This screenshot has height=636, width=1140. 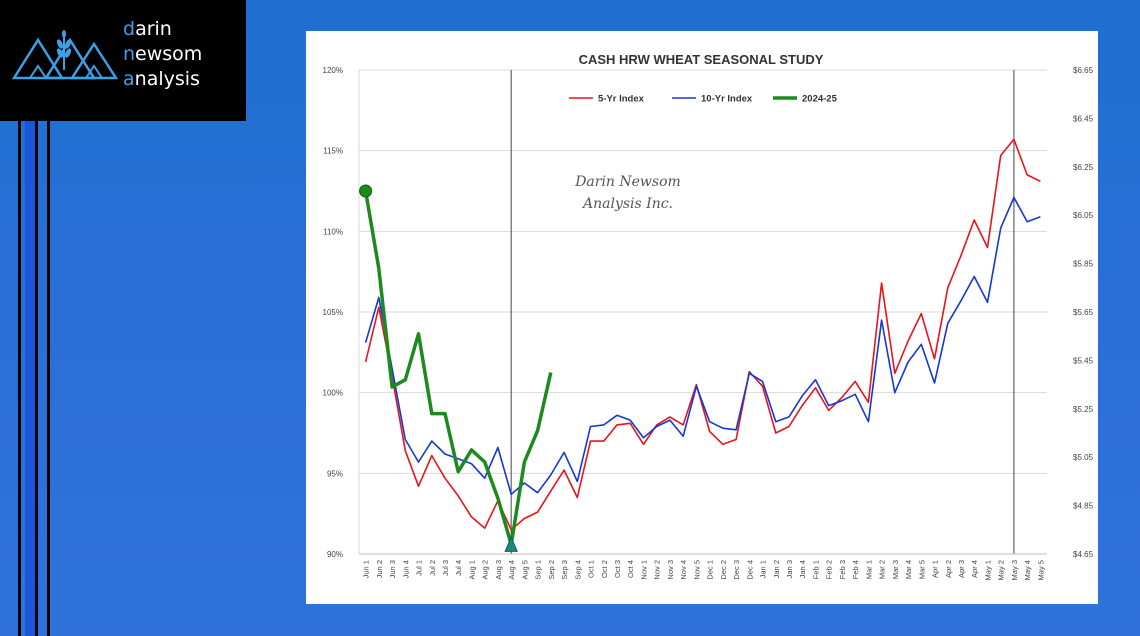 What do you see at coordinates (1083, 506) in the screenshot?
I see `right-tick-label: $4.85` at bounding box center [1083, 506].